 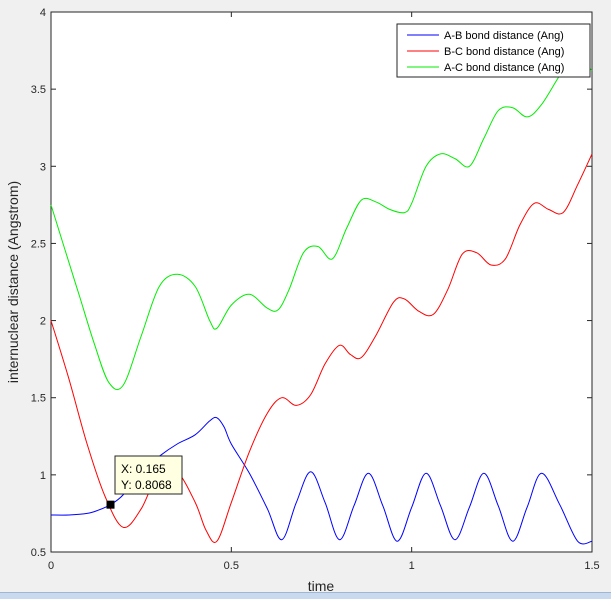 What do you see at coordinates (43, 167) in the screenshot?
I see `y-tick-label: 3` at bounding box center [43, 167].